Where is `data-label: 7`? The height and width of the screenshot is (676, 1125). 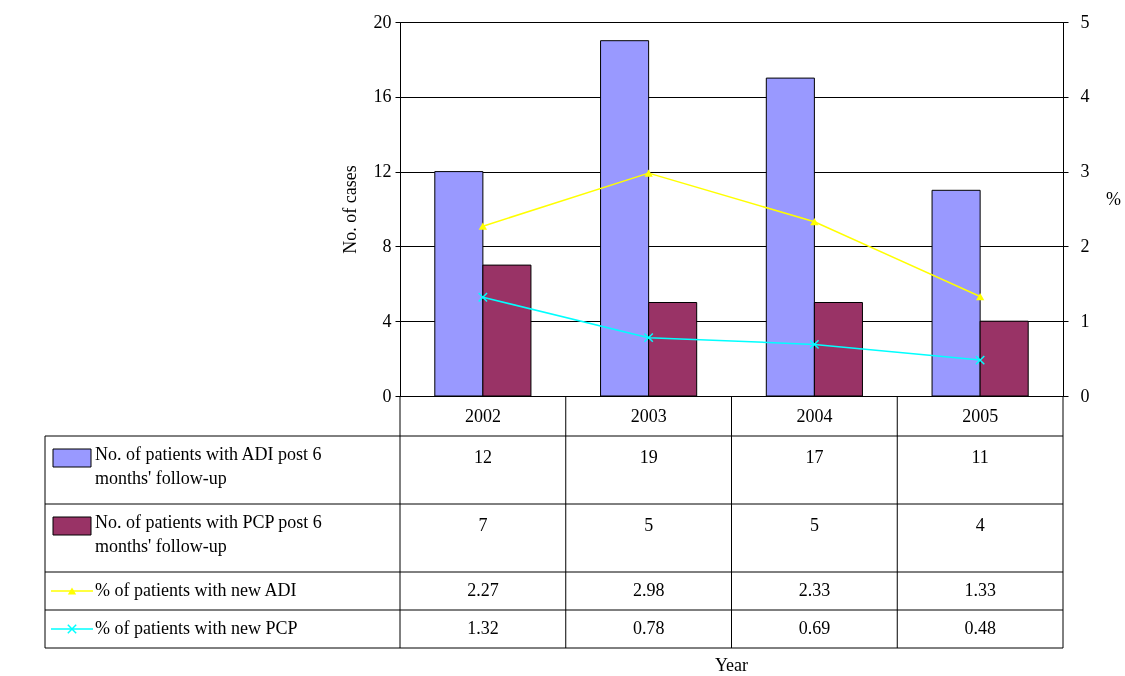
data-label: 7 is located at coordinates (483, 525).